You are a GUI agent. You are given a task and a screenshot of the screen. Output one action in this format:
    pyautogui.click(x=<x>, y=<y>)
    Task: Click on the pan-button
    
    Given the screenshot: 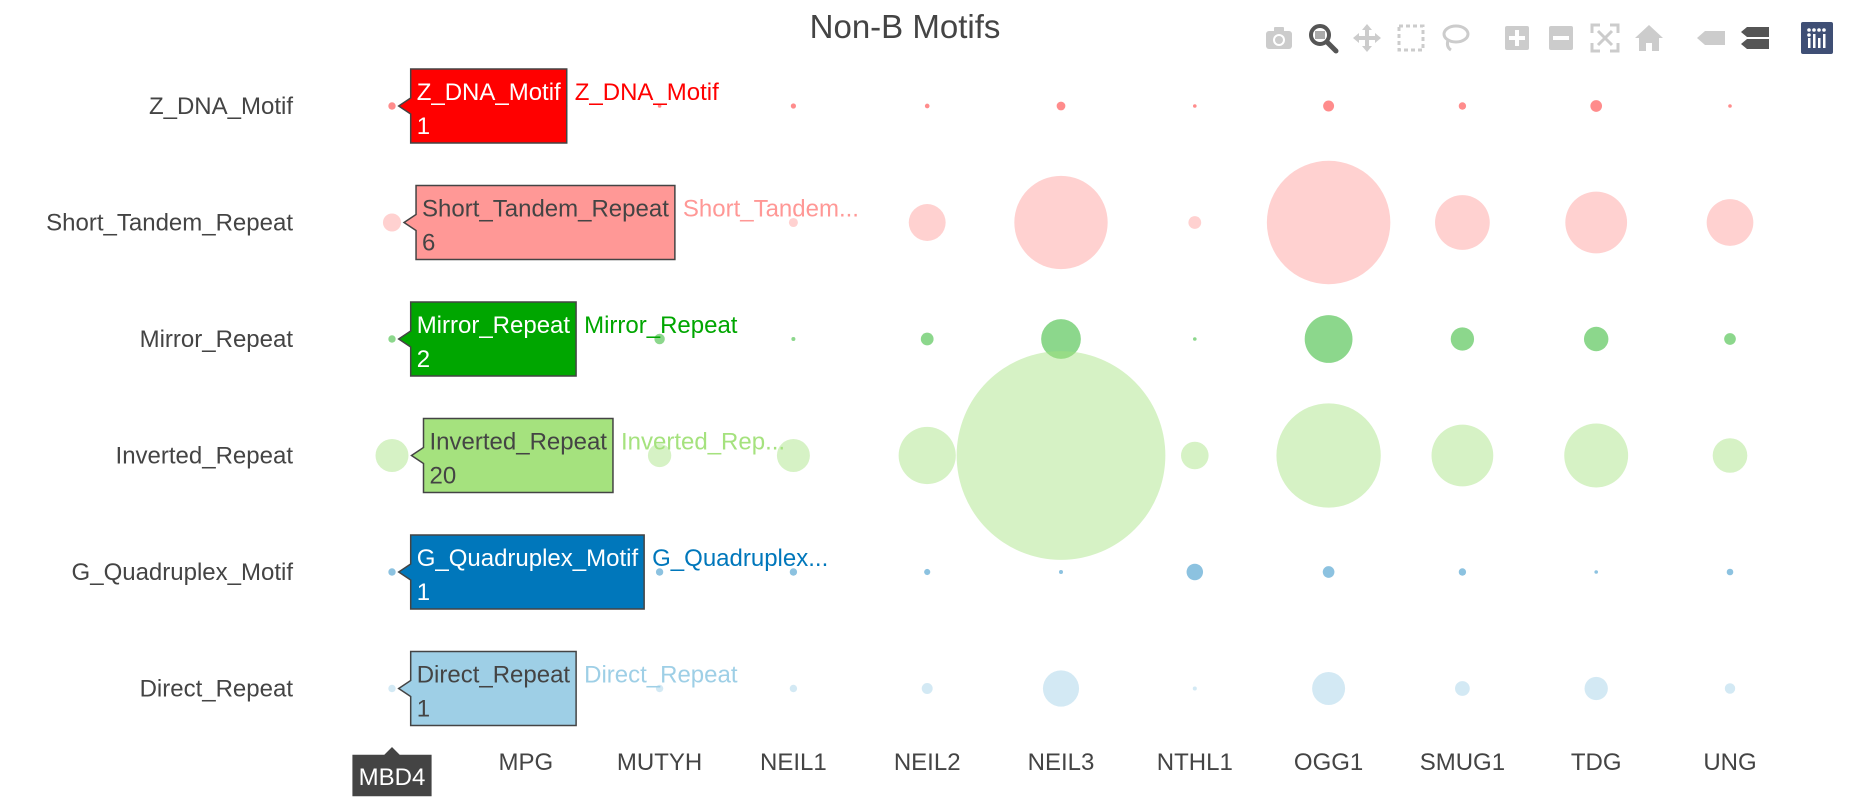 What is the action you would take?
    pyautogui.click(x=1367, y=38)
    